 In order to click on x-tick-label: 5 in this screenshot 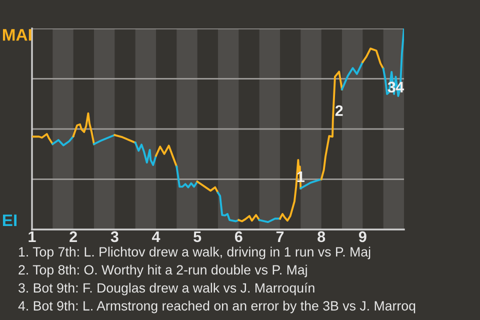, I will do `click(198, 236)`.